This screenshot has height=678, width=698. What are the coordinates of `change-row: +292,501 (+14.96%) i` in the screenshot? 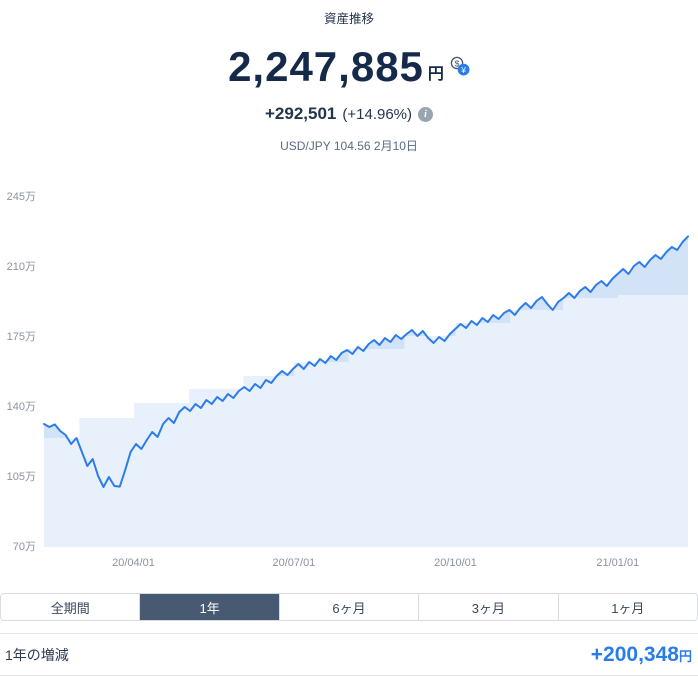 It's located at (349, 114).